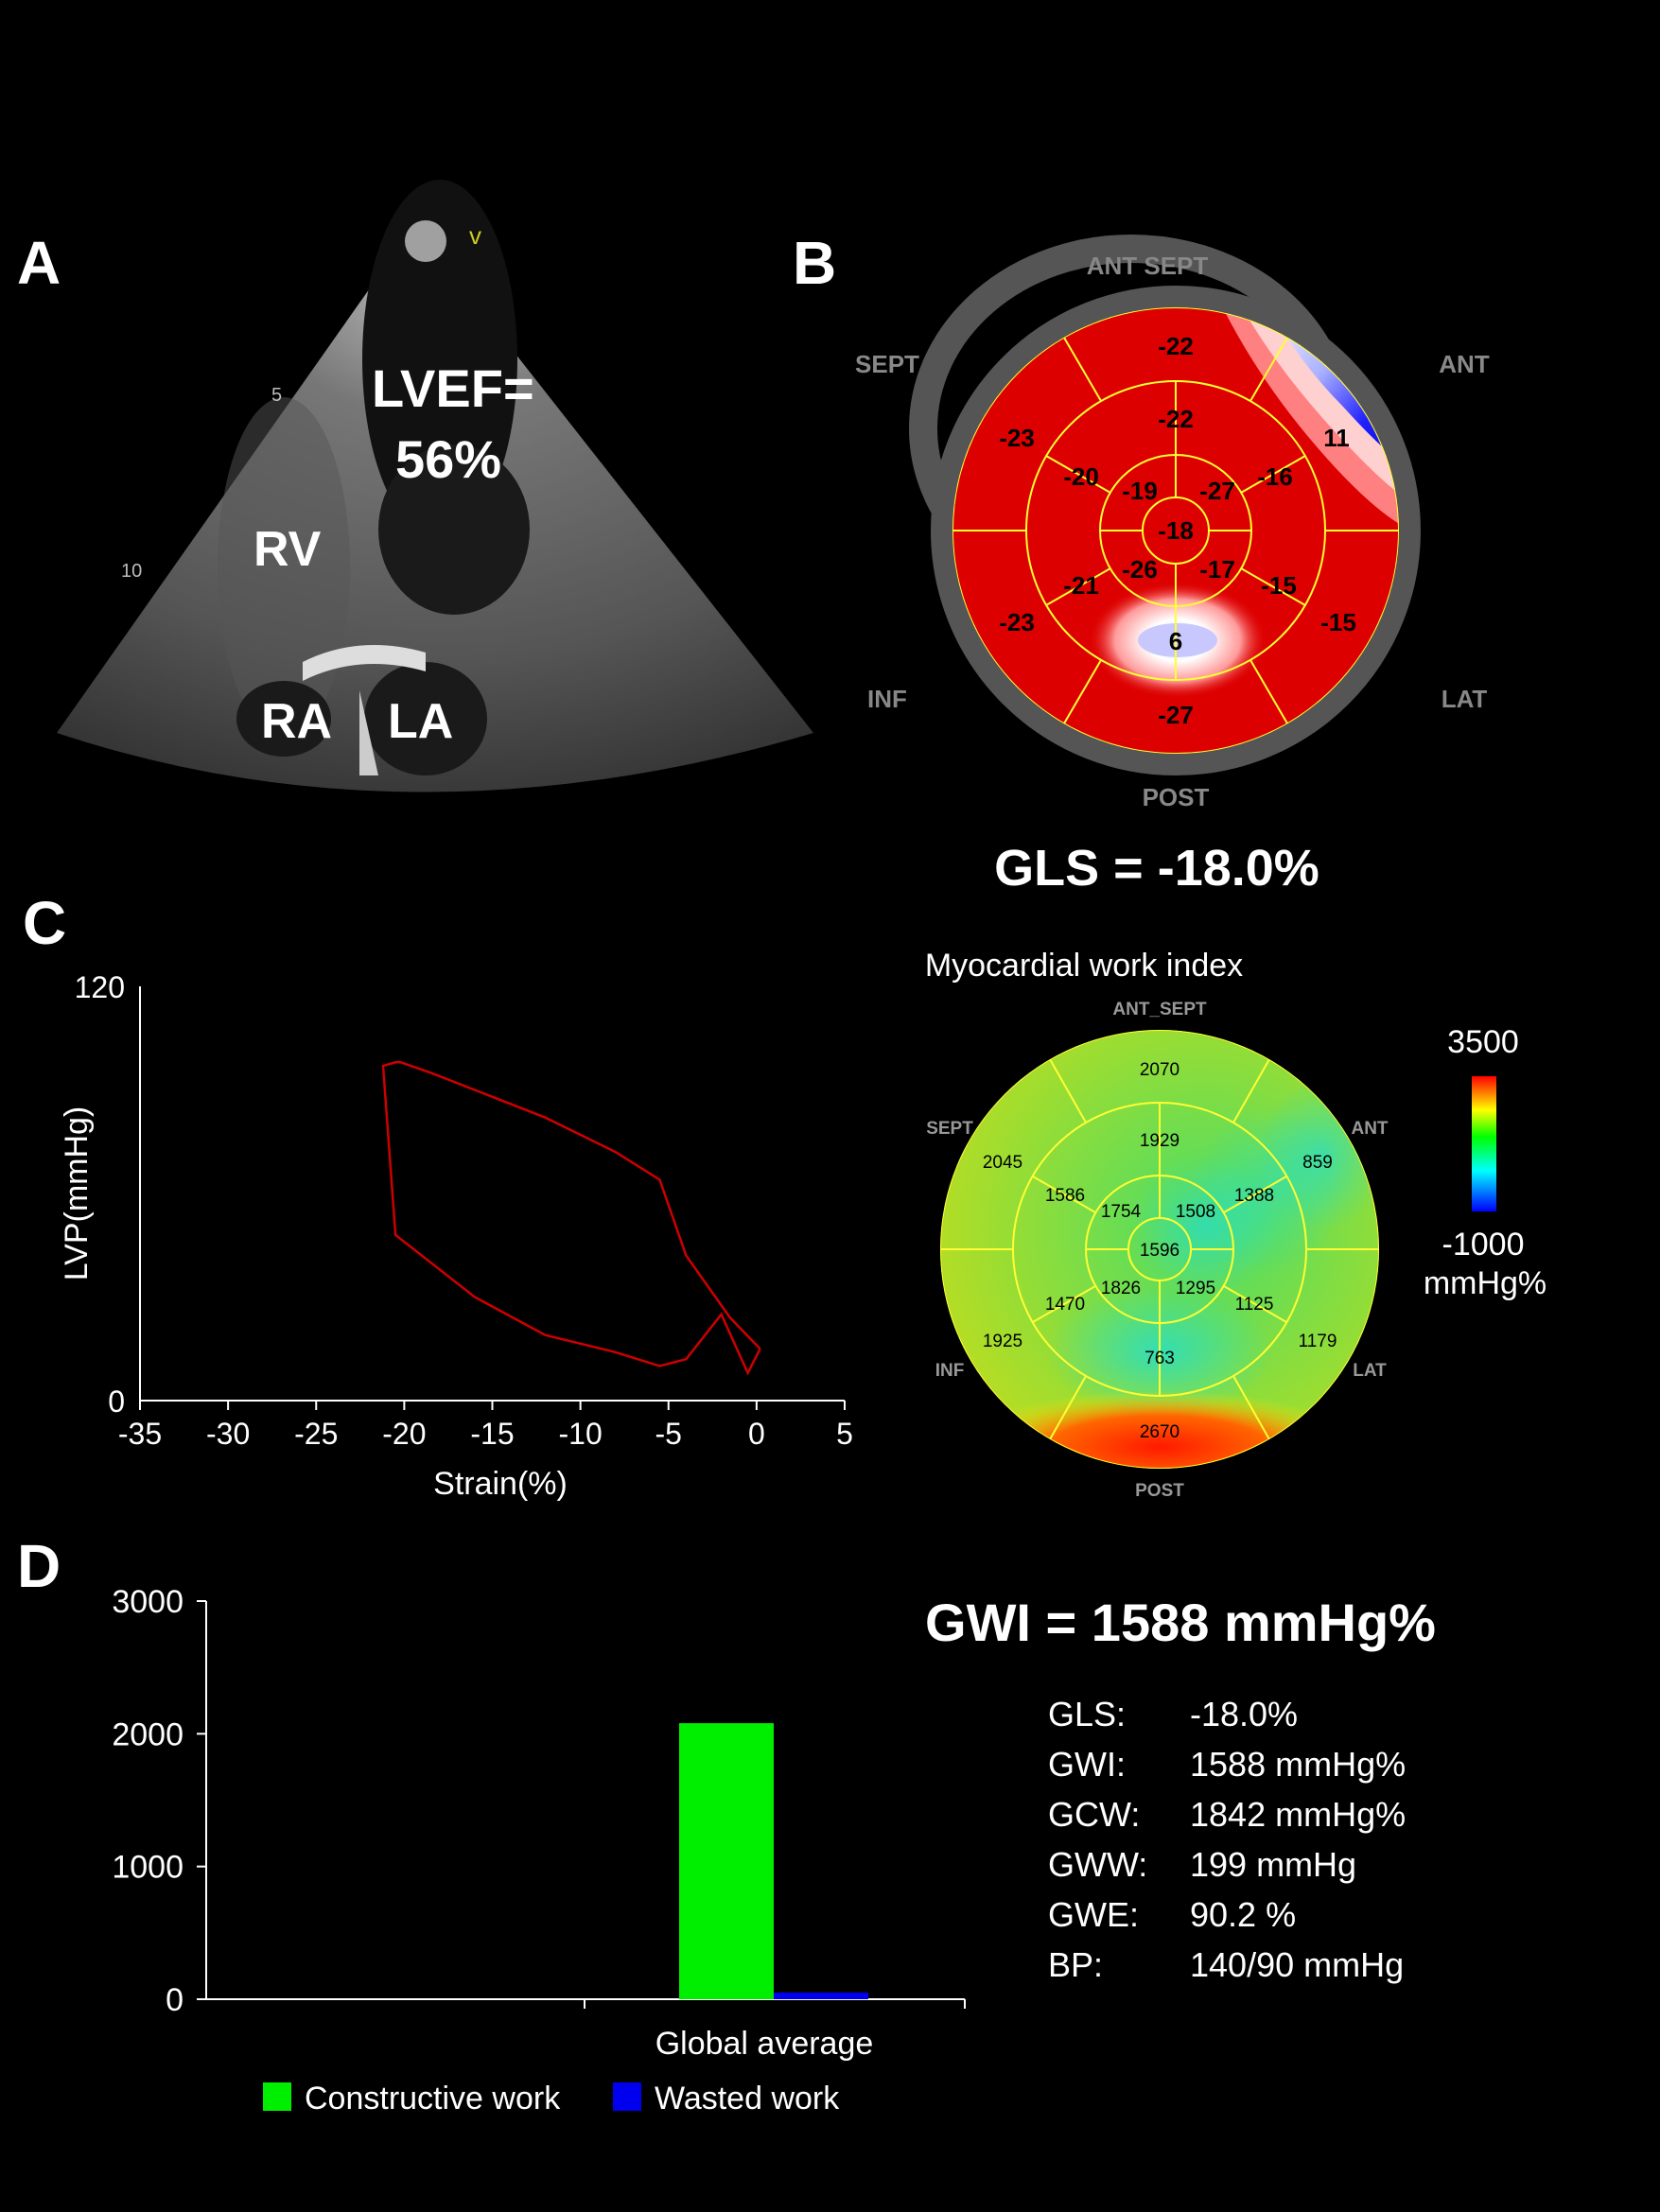  I want to click on loop-series-line, so click(571, 1218).